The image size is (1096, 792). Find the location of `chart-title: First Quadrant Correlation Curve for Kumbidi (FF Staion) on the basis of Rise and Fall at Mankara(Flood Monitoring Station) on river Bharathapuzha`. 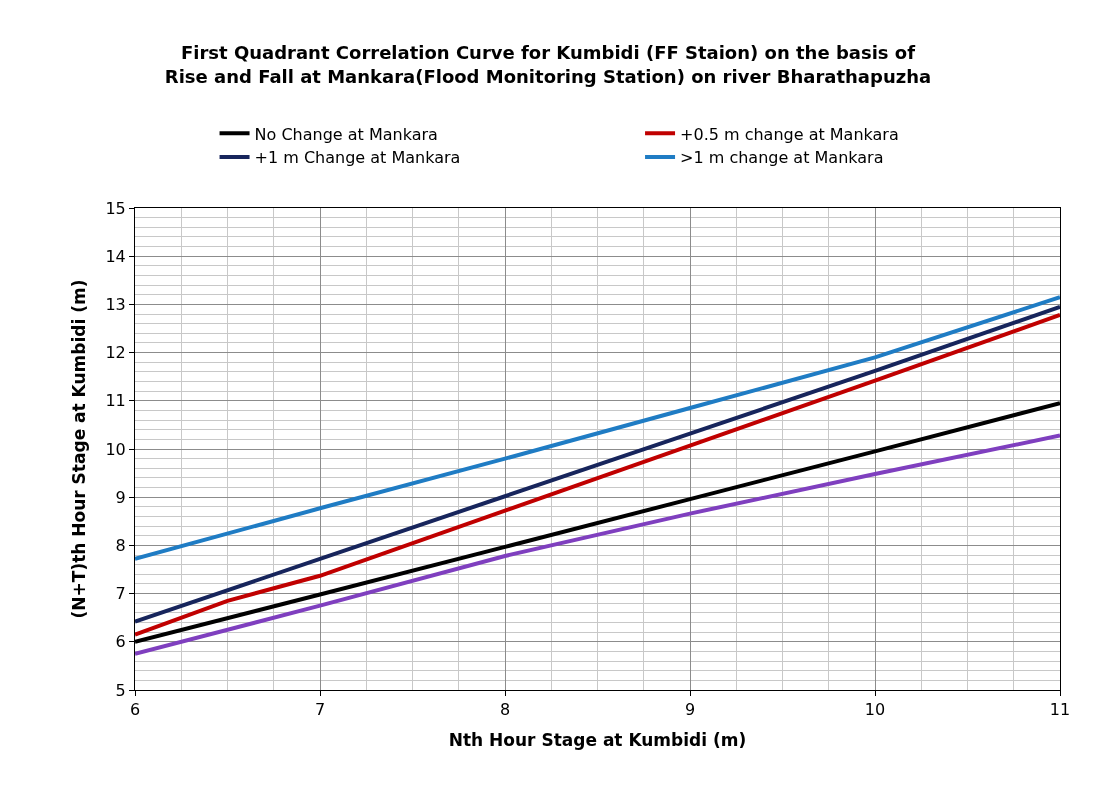

chart-title: First Quadrant Correlation Curve for Kumbidi (FF Staion) on the basis of Rise and Fall at Mankara(Flood Monitoring Station) on river Bharathapuzha is located at coordinates (548, 64).